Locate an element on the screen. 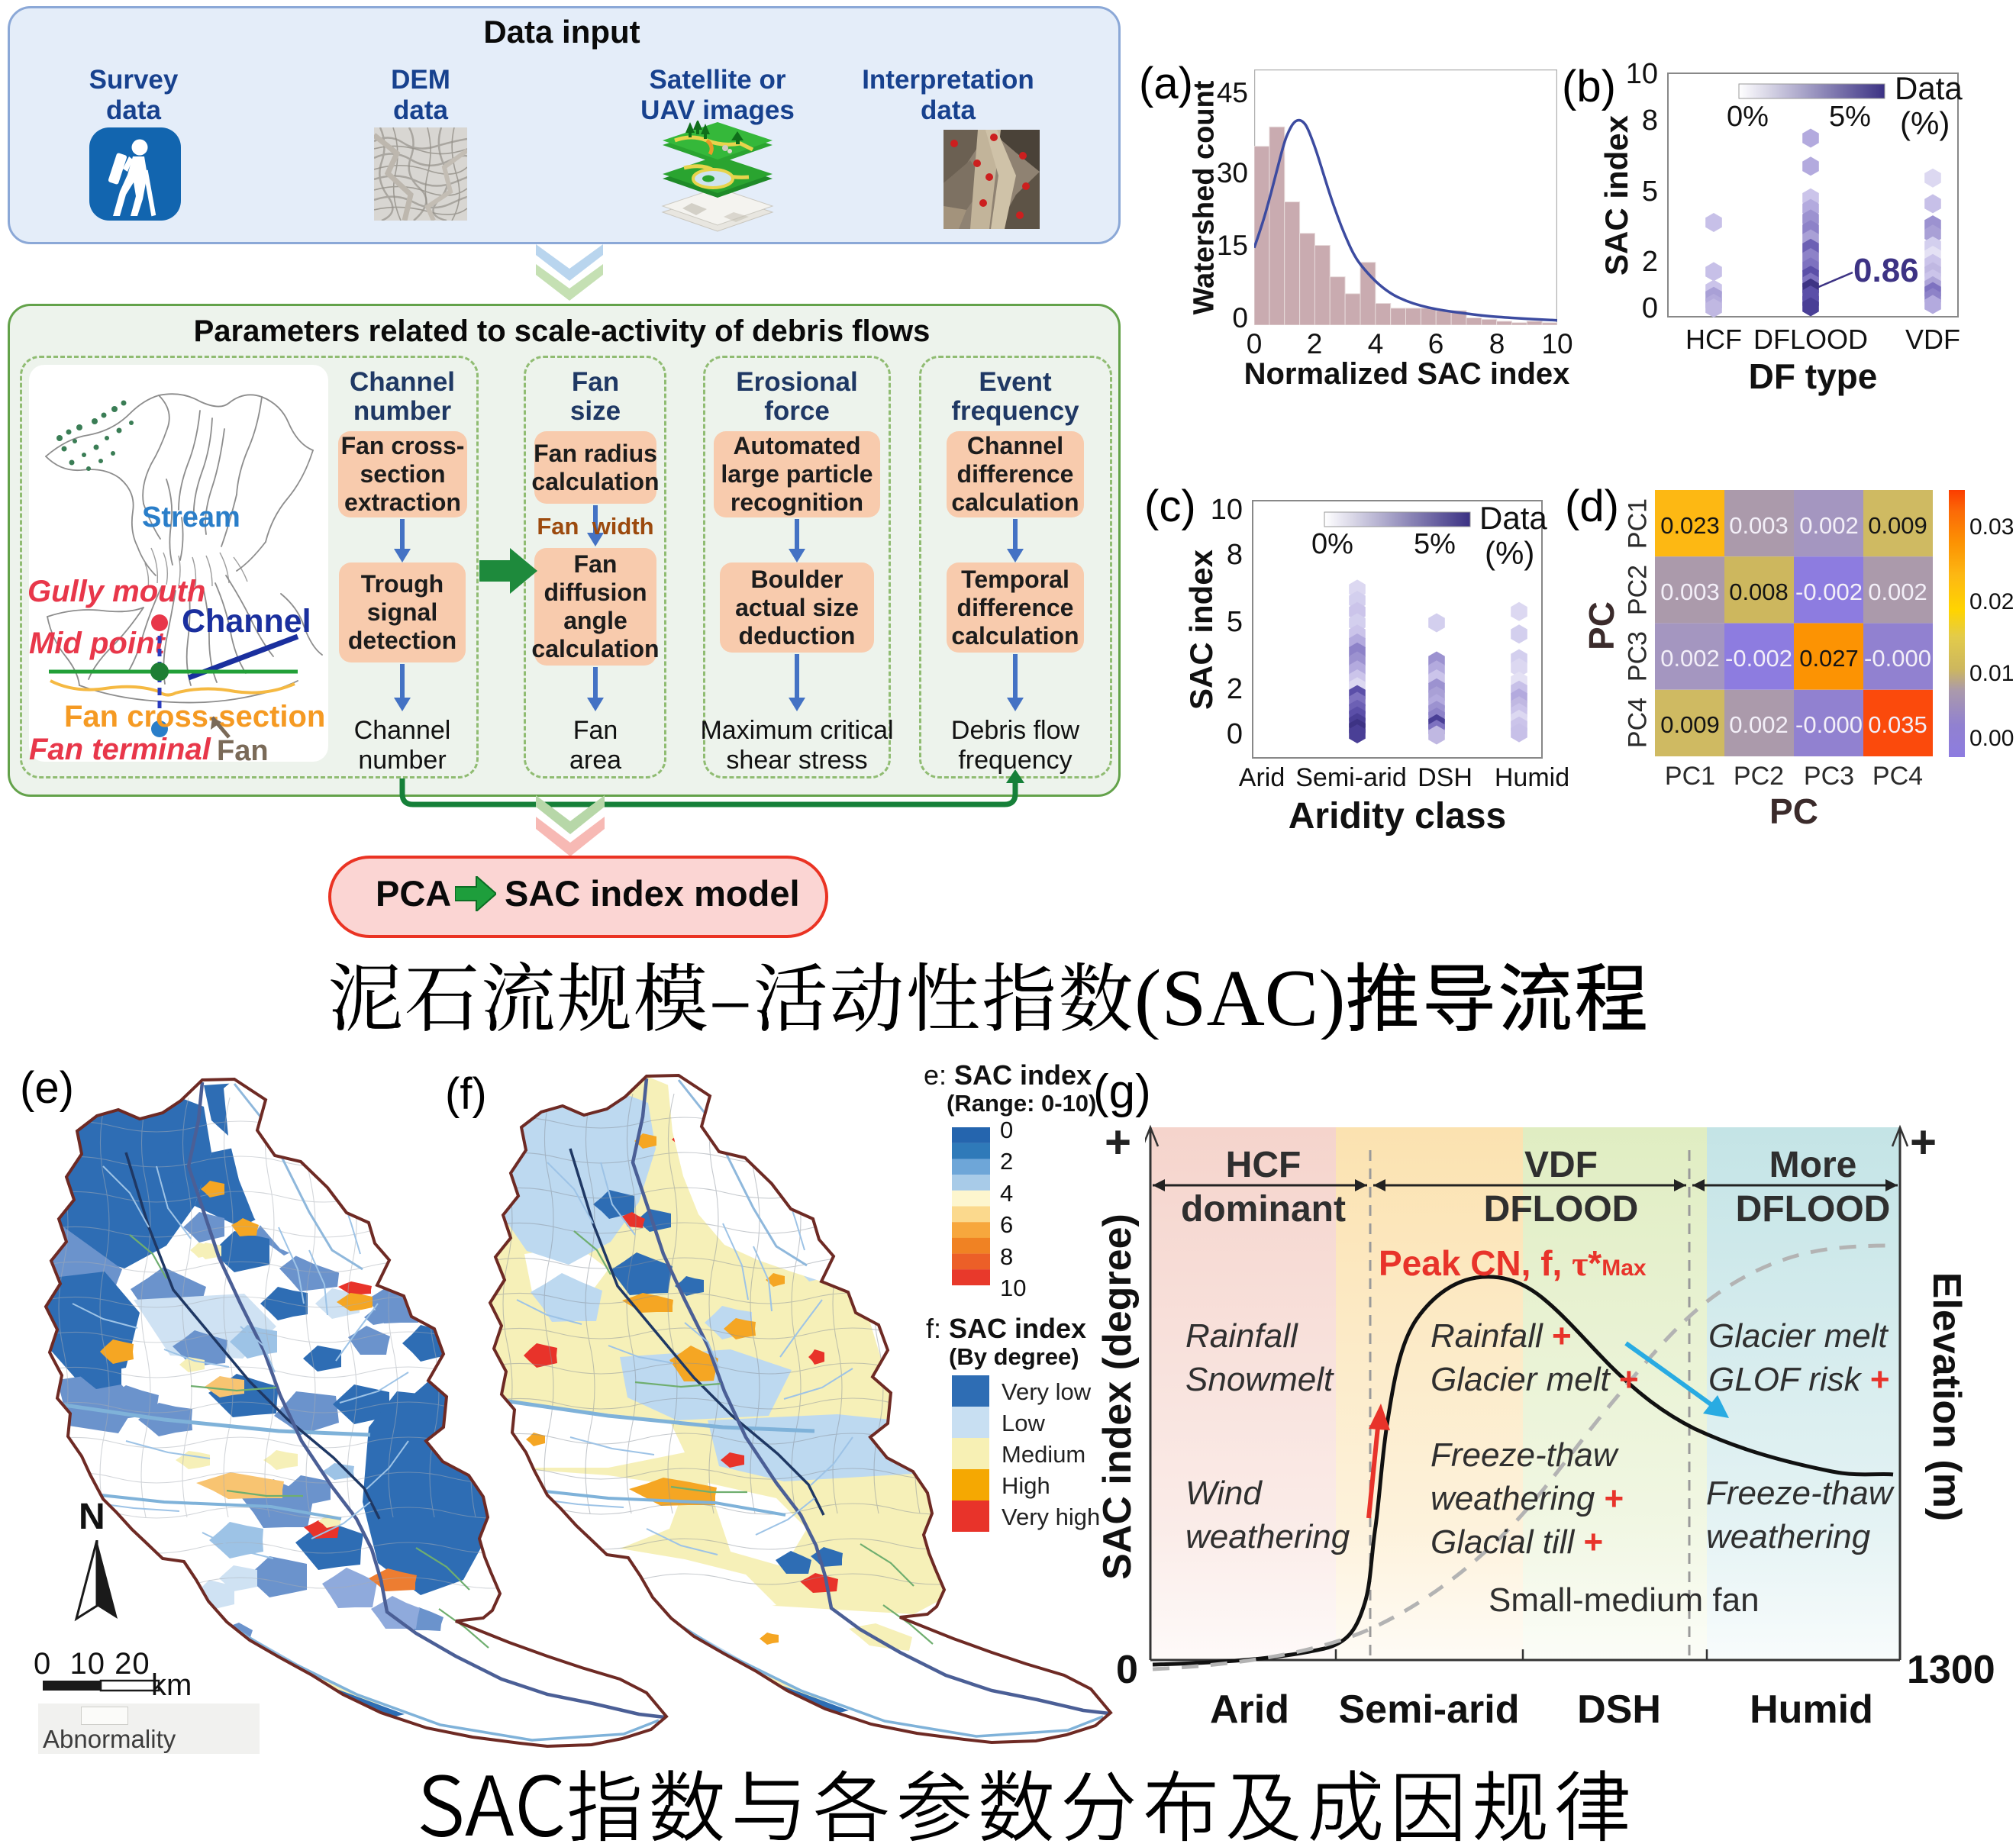 This screenshot has width=2016, height=1847. svg-text: 0.023 is located at coordinates (1690, 526).